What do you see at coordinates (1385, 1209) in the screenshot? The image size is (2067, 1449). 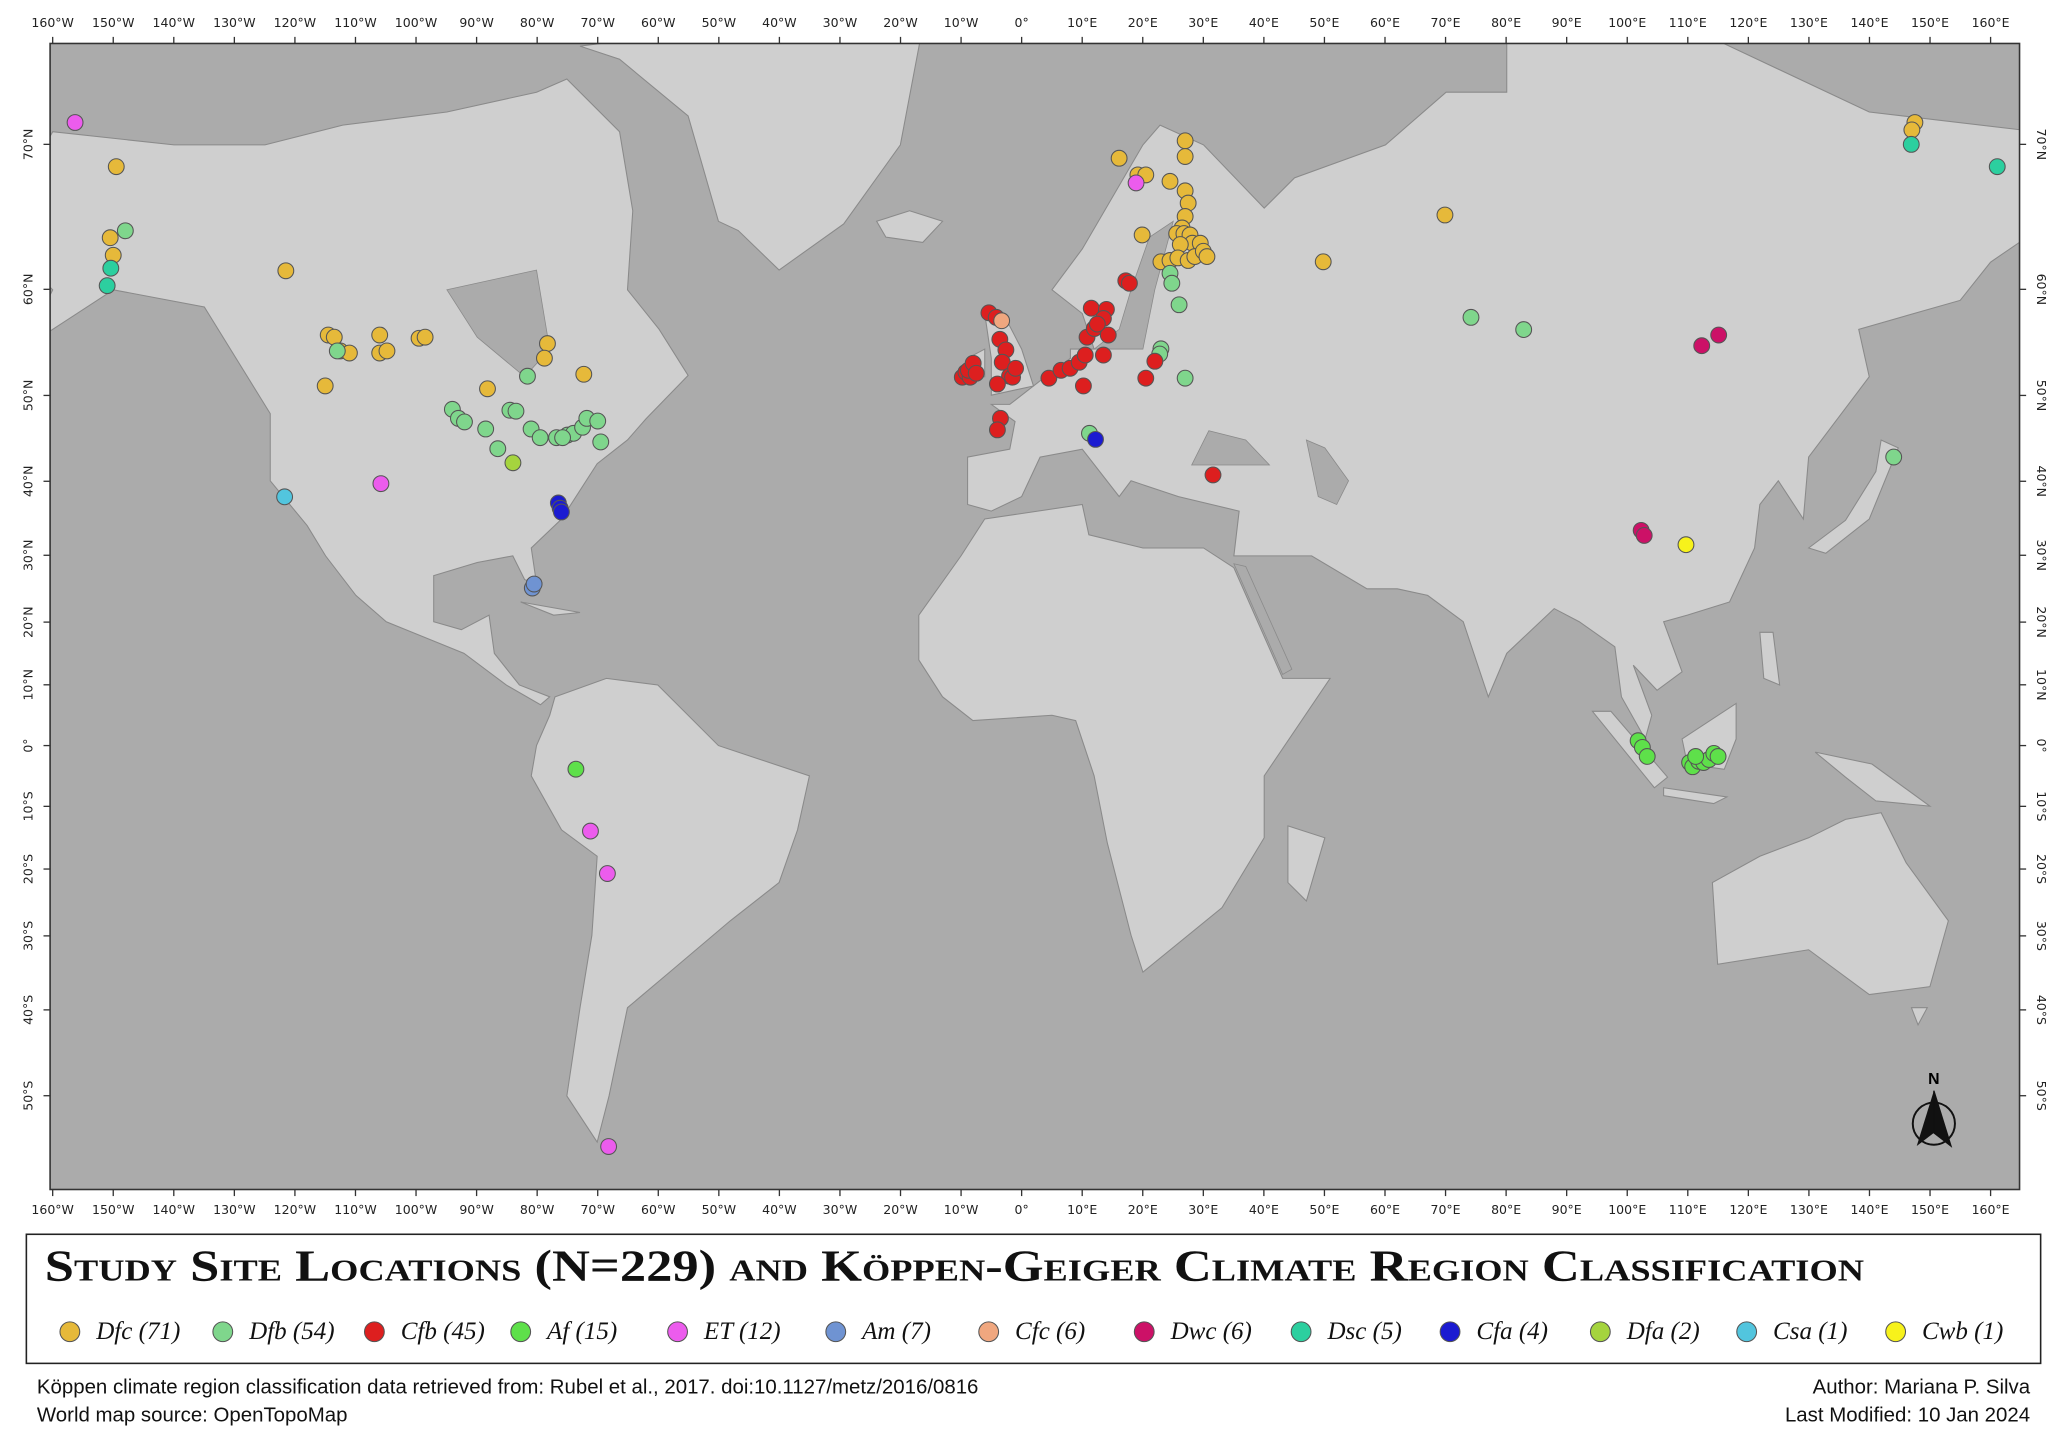 I see `lon-tick-label: 60°E` at bounding box center [1385, 1209].